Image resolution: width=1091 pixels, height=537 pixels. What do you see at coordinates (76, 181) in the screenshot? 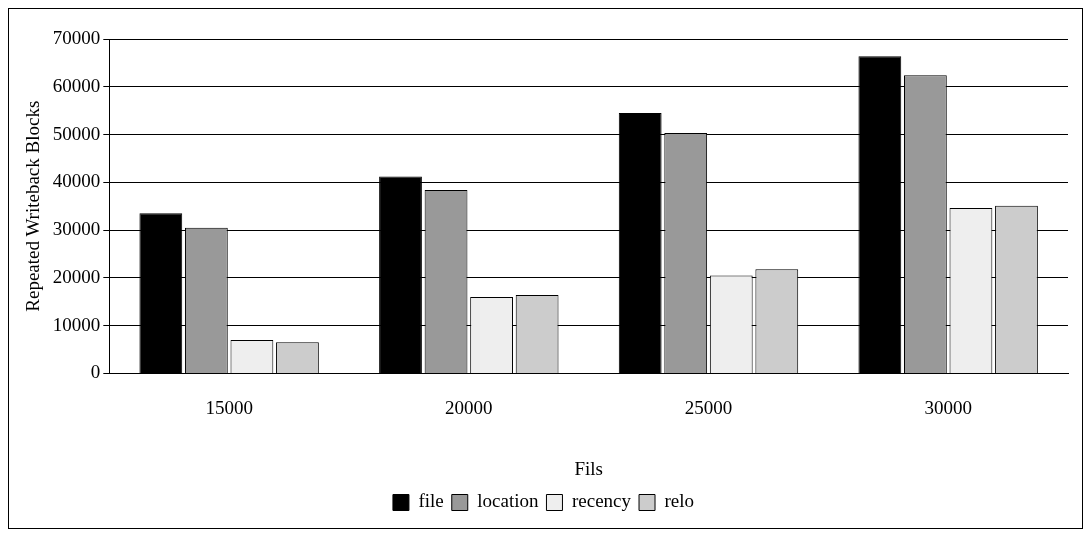
I see `y-tick-label: 40000` at bounding box center [76, 181].